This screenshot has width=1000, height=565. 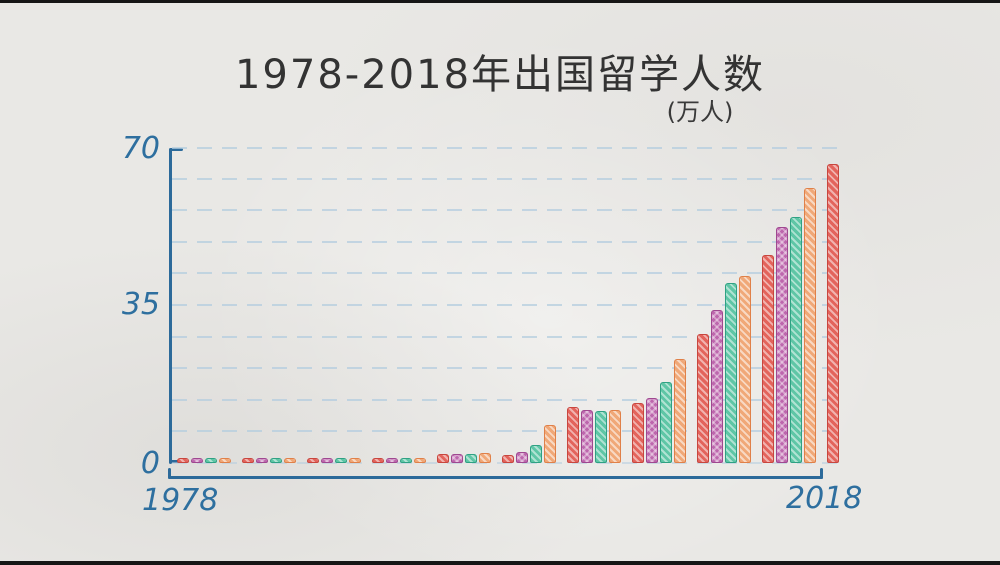 I want to click on bar-2018, so click(x=833, y=313).